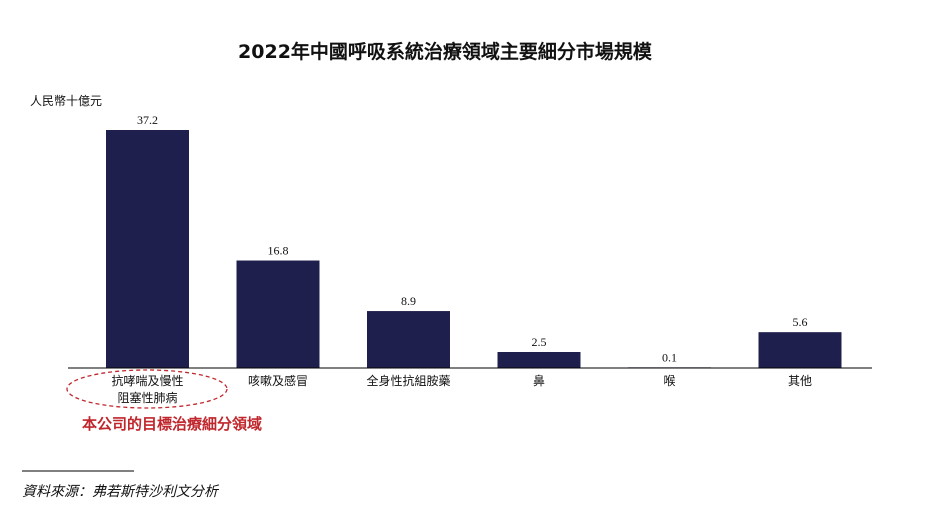  I want to click on category-label: 抗哮喘及慢性, so click(147, 380).